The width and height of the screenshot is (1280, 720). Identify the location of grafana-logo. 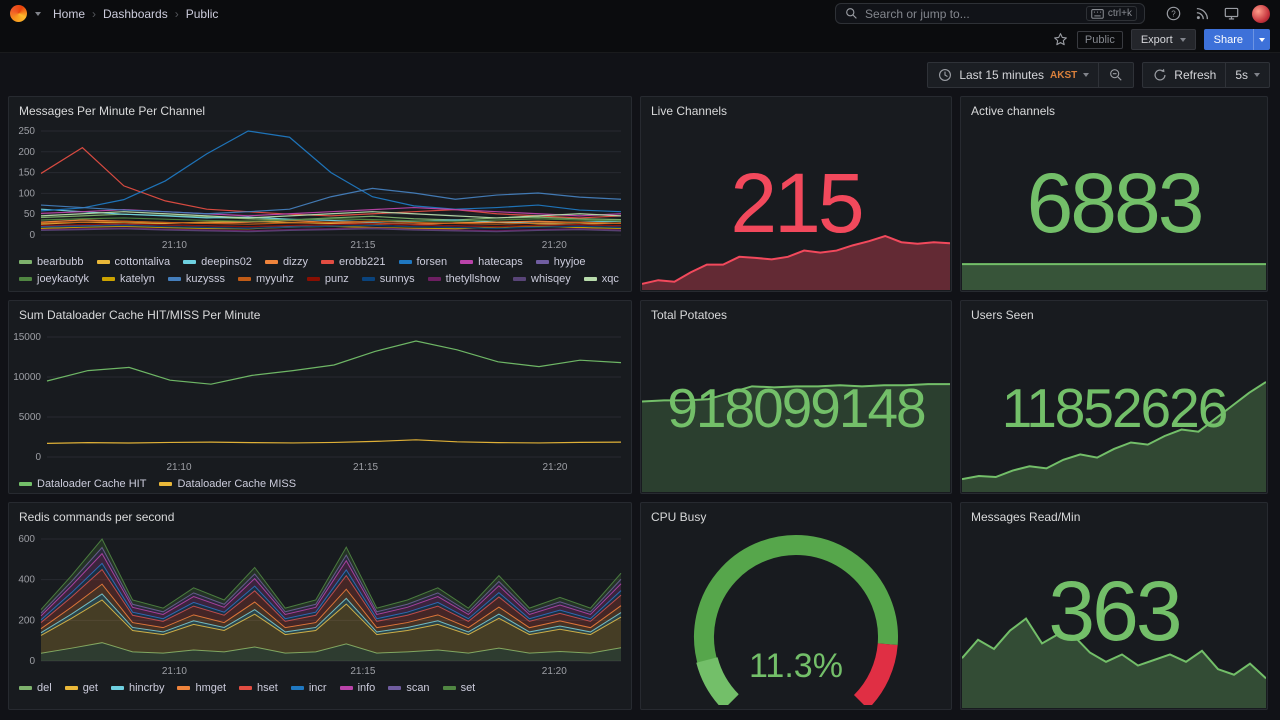
(18, 13).